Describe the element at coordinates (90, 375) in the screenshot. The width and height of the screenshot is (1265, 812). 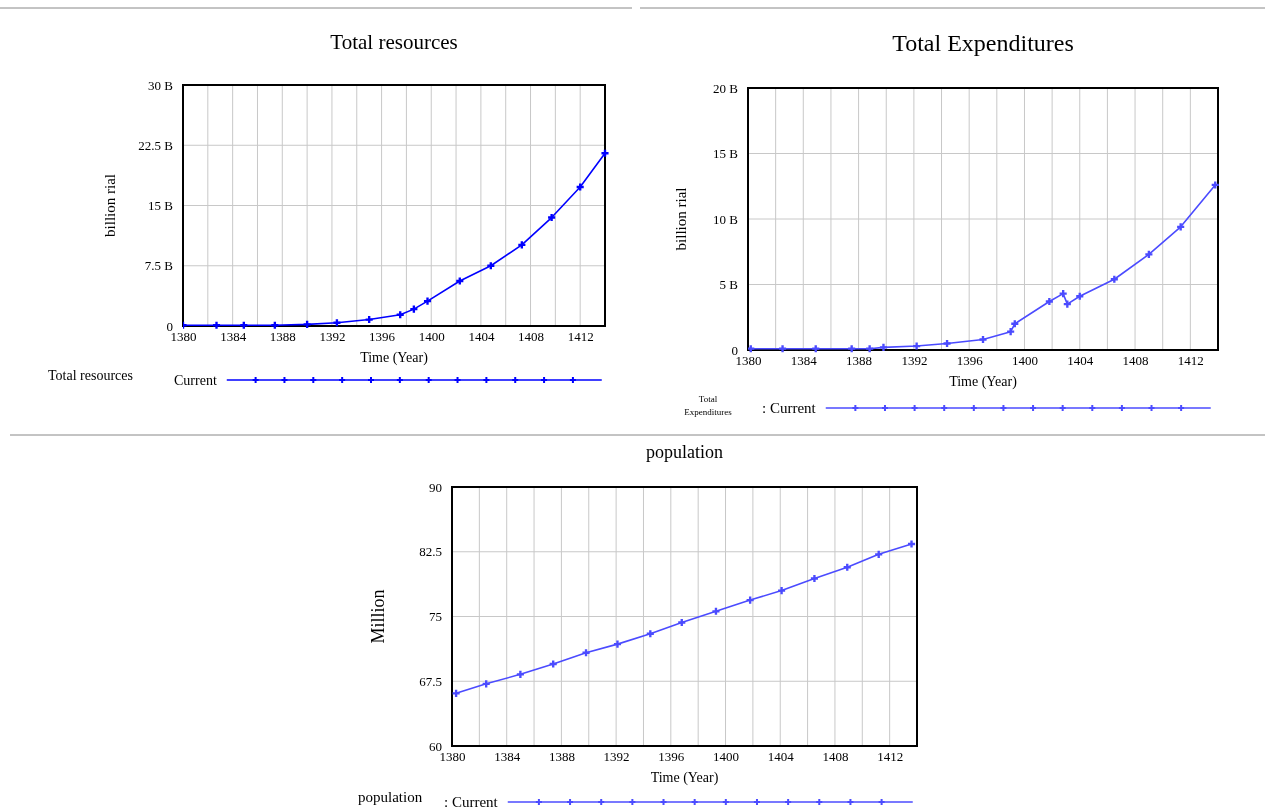
I see `legend-title: Total resources` at that location.